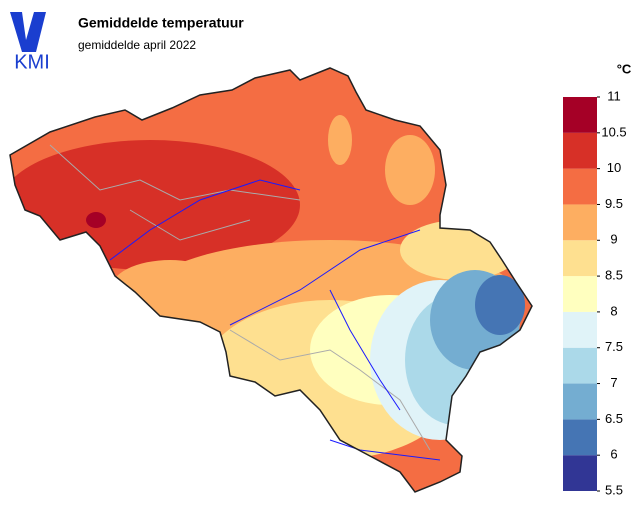  What do you see at coordinates (614, 203) in the screenshot?
I see `tick-label: 9.5` at bounding box center [614, 203].